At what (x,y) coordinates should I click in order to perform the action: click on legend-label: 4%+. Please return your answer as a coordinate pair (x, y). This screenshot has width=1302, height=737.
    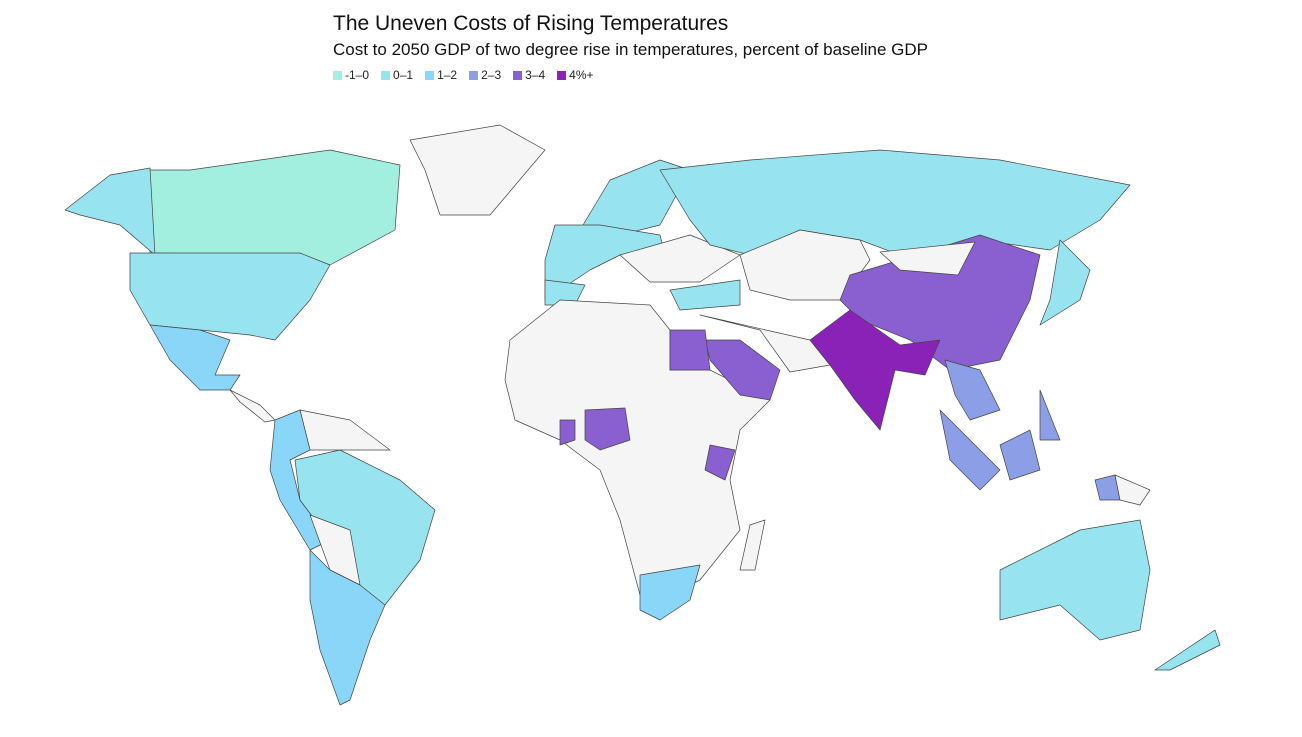
    Looking at the image, I should click on (581, 75).